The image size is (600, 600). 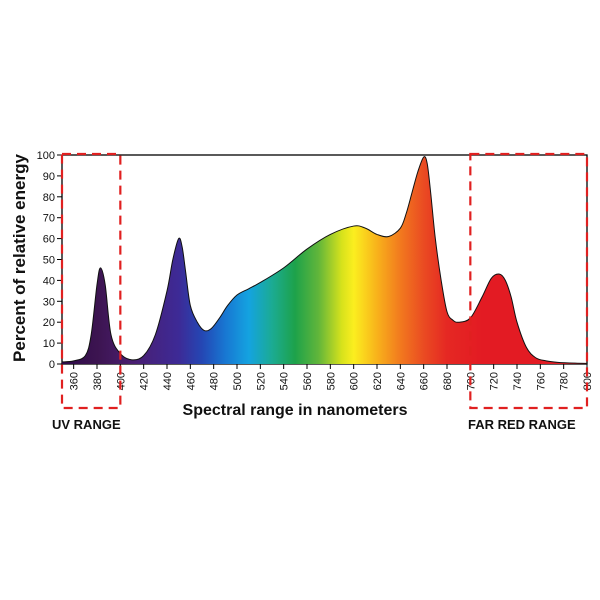 I want to click on x-tick-label: 480, so click(x=215, y=381).